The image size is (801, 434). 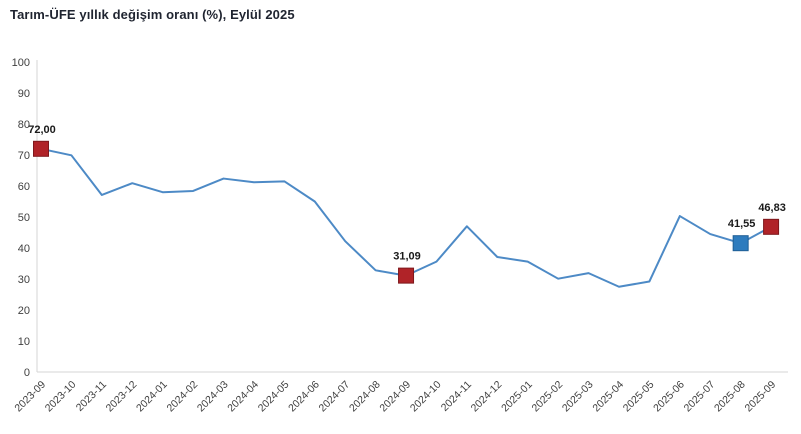 What do you see at coordinates (91, 396) in the screenshot?
I see `x-tick-label: 2023-11` at bounding box center [91, 396].